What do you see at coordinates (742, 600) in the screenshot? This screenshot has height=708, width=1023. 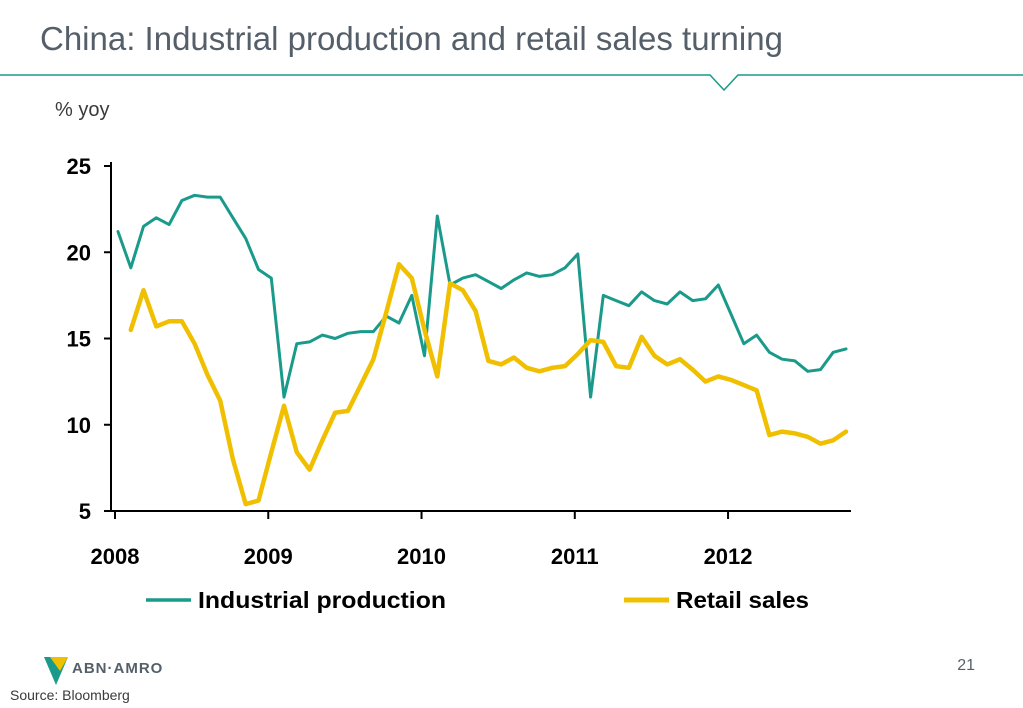 I see `legend-label: Retail sales` at bounding box center [742, 600].